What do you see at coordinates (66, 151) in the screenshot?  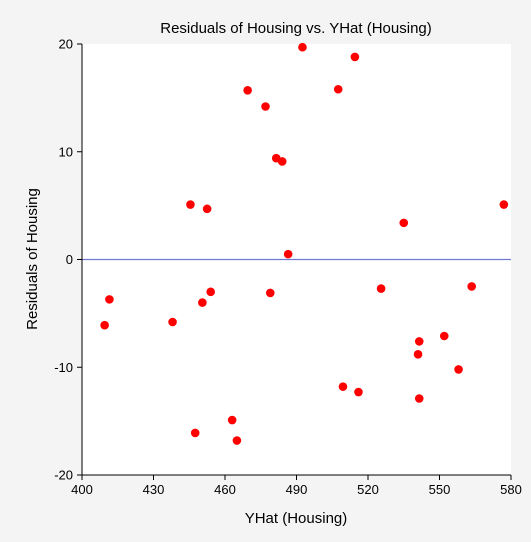 I see `y-tick-label: 10` at bounding box center [66, 151].